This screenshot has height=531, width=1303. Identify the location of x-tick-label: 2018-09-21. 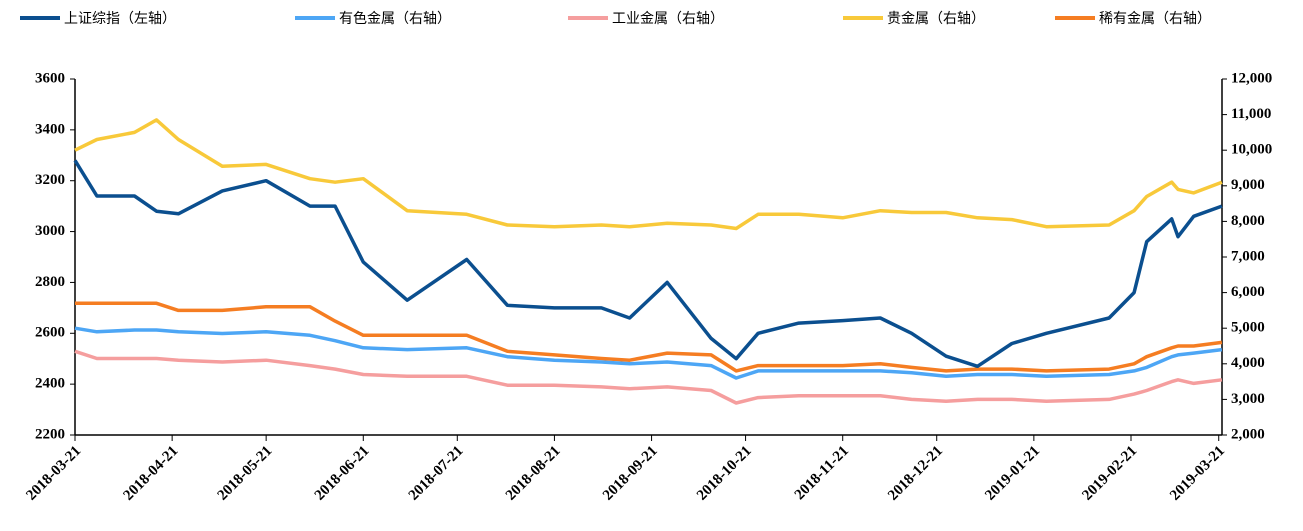
(630, 473).